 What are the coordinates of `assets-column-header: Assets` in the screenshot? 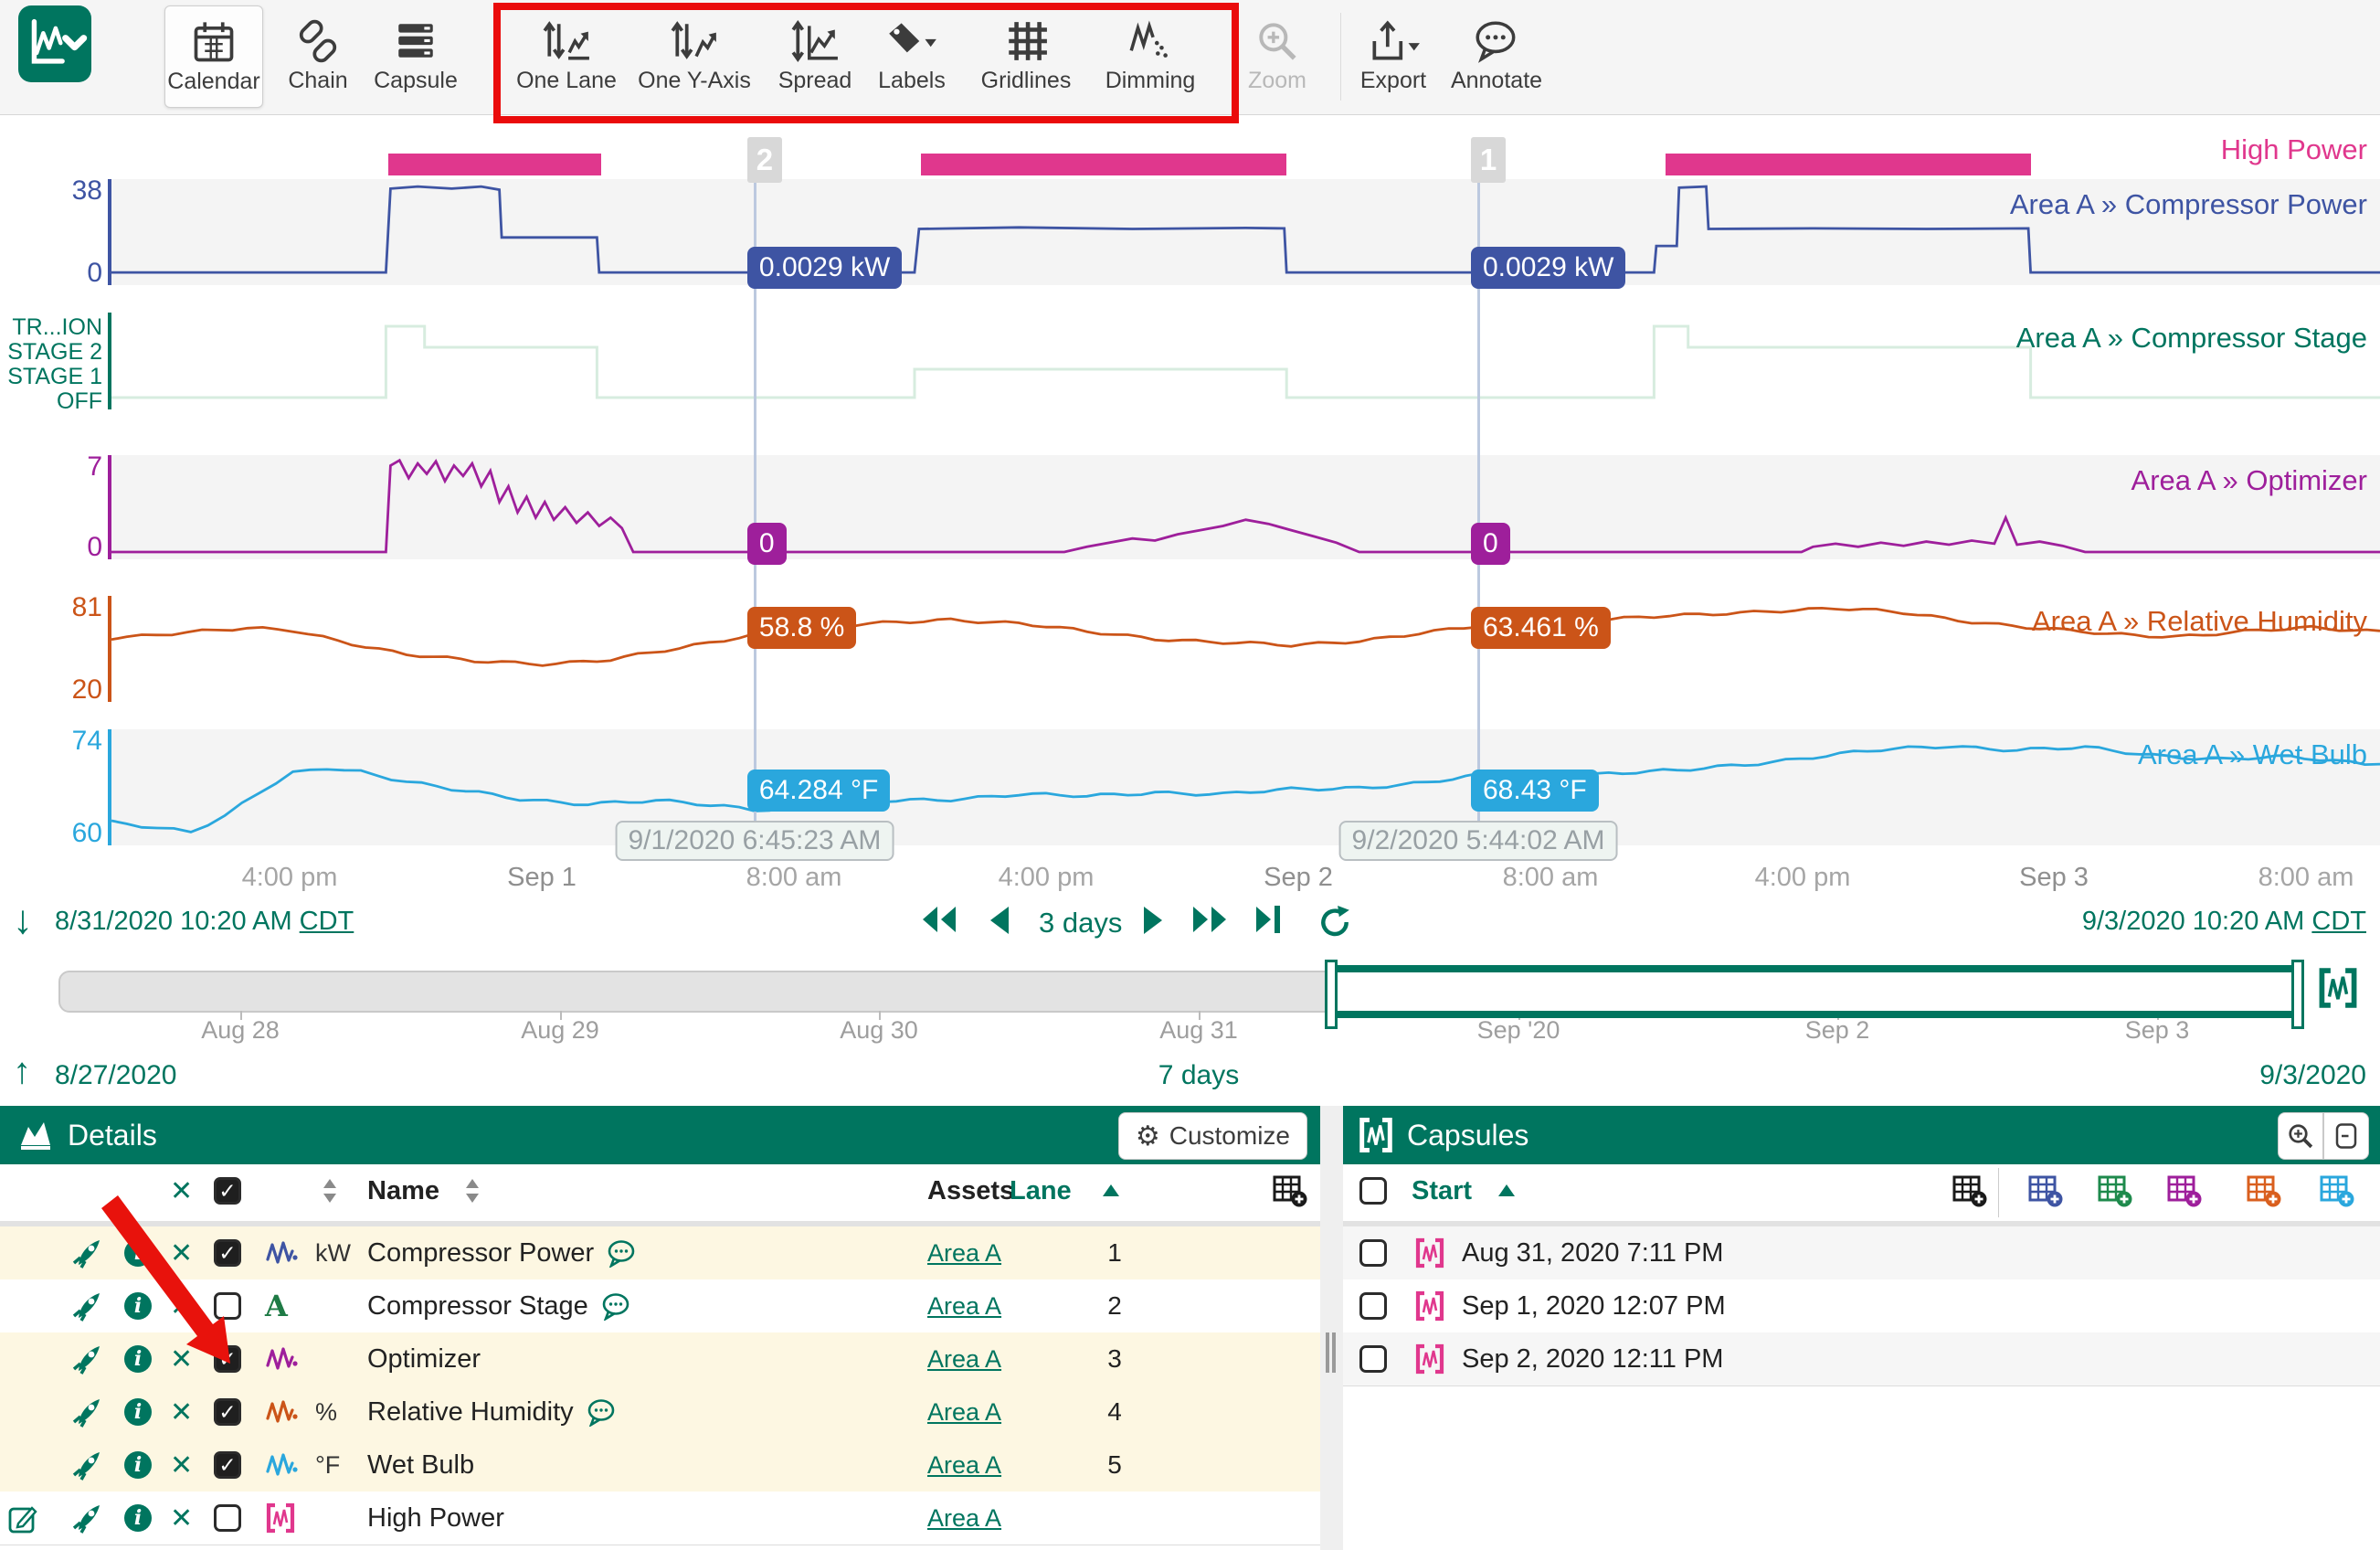 It's located at (971, 1190).